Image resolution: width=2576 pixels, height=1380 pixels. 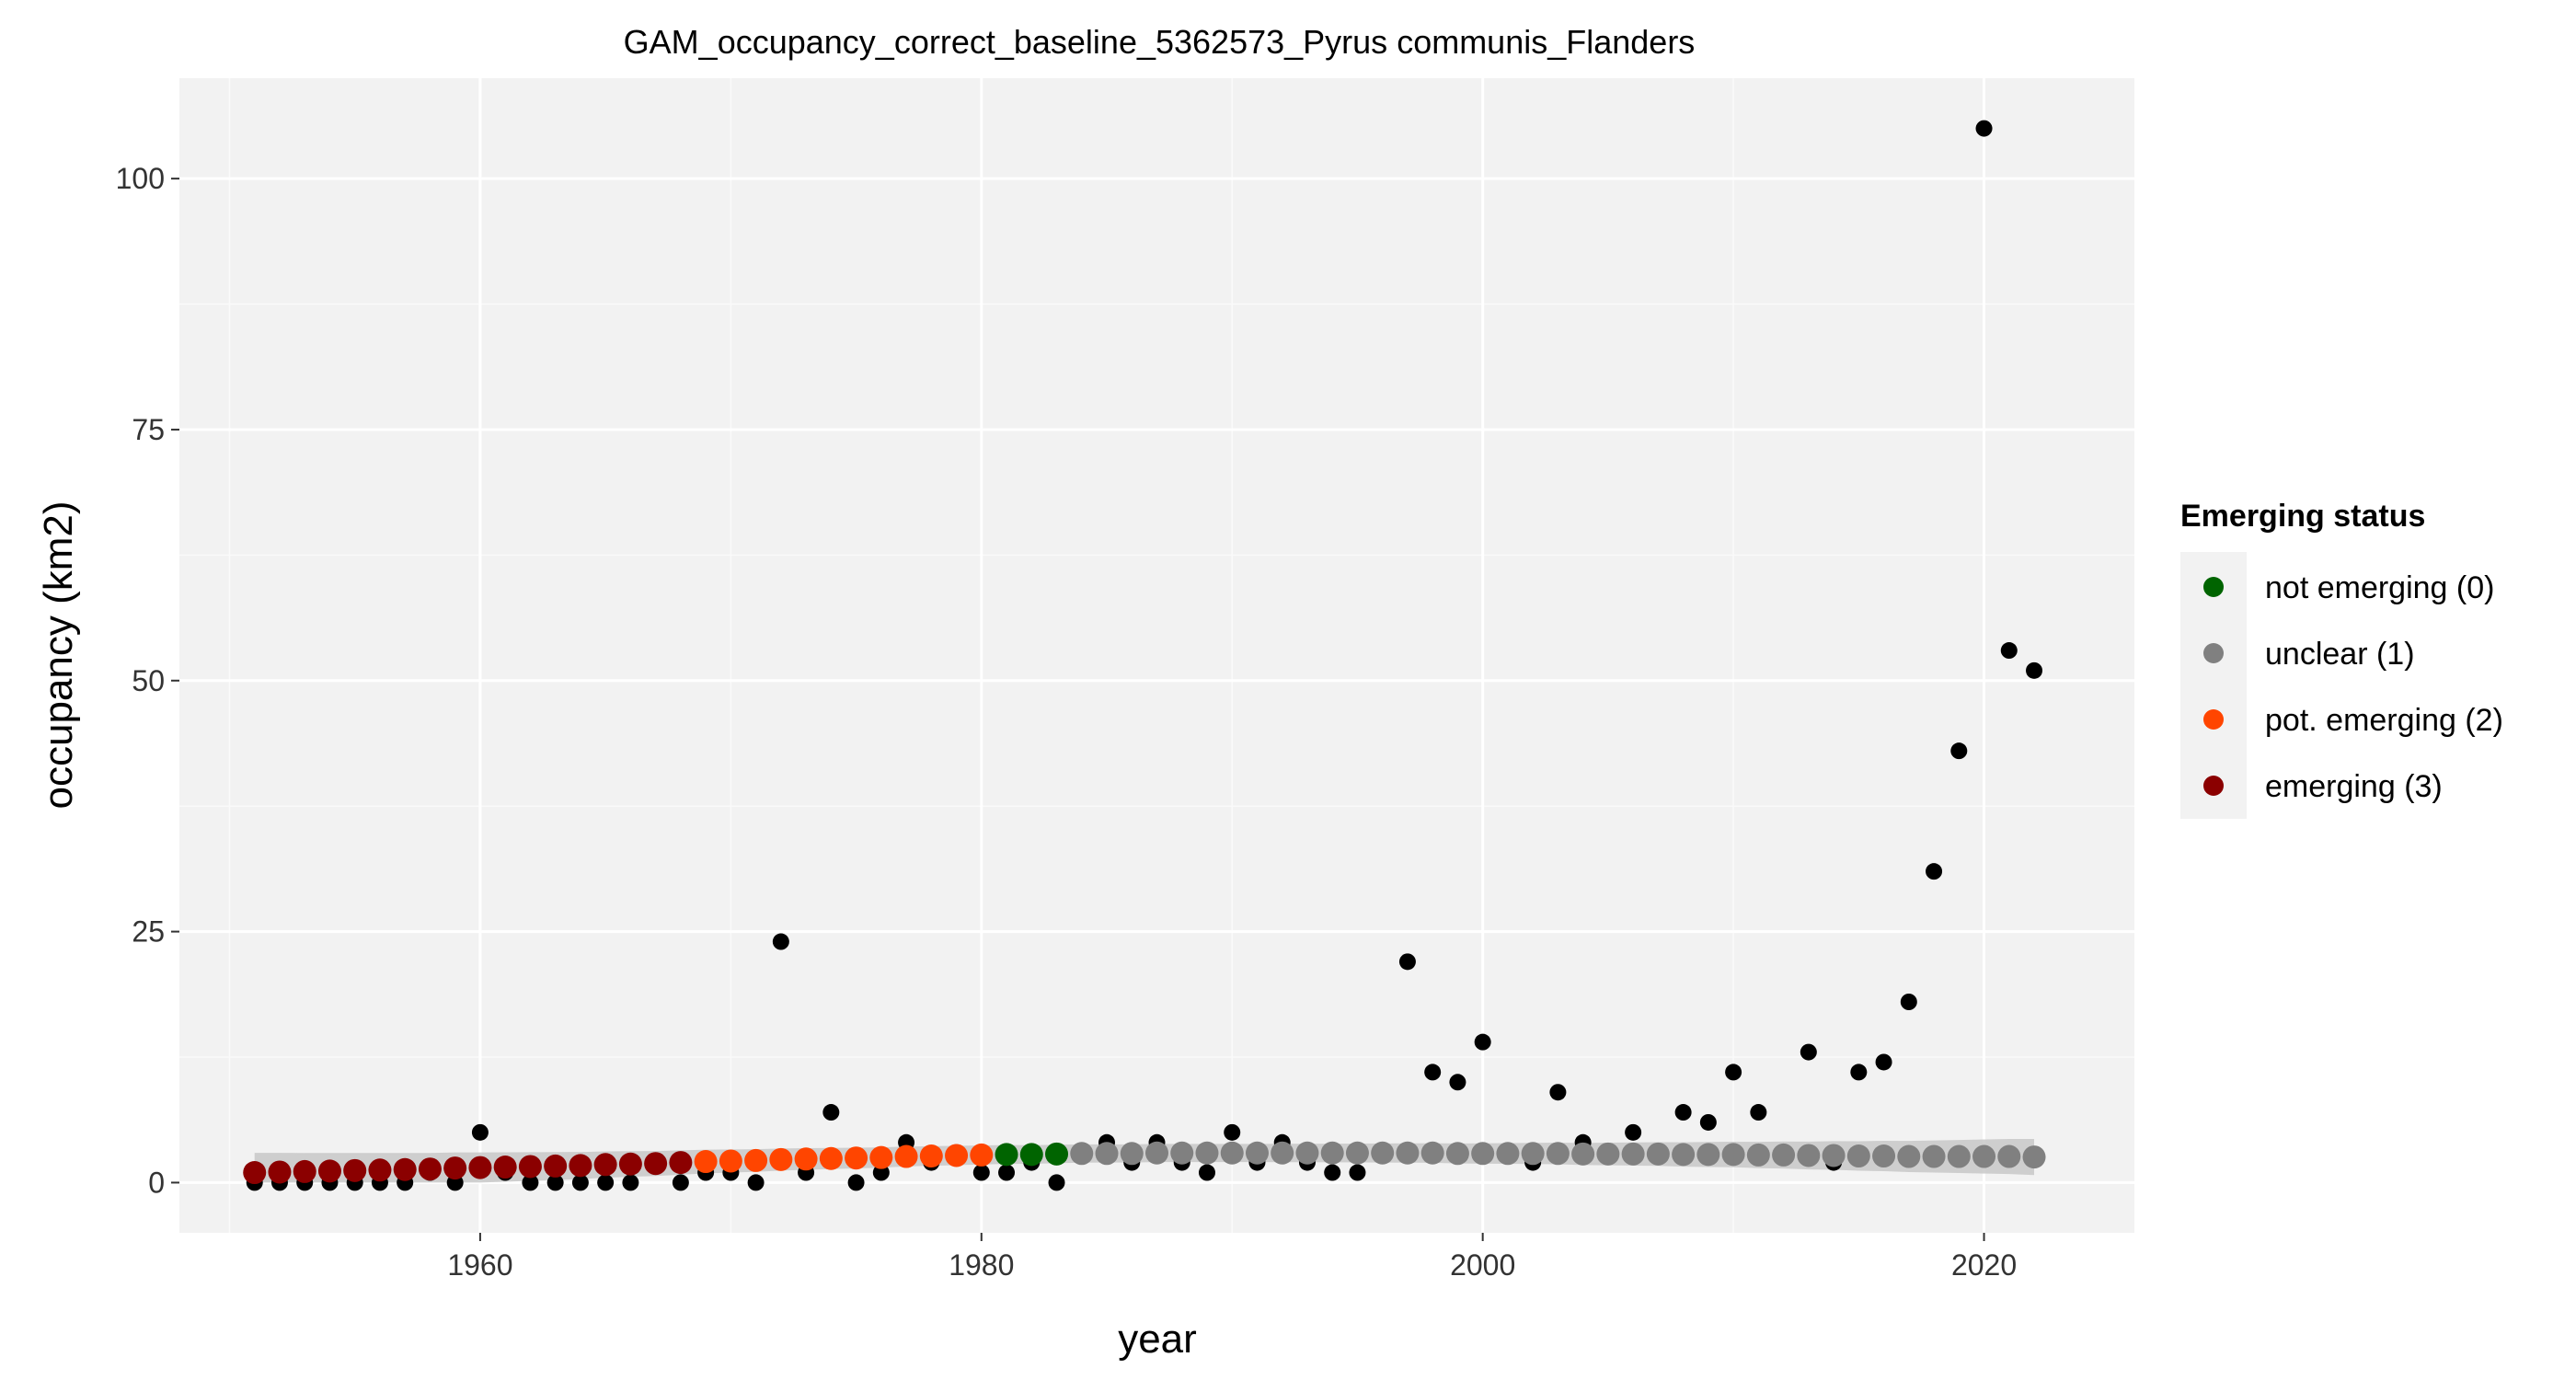 What do you see at coordinates (2379, 587) in the screenshot?
I see `legend-item-label: not emerging (0)` at bounding box center [2379, 587].